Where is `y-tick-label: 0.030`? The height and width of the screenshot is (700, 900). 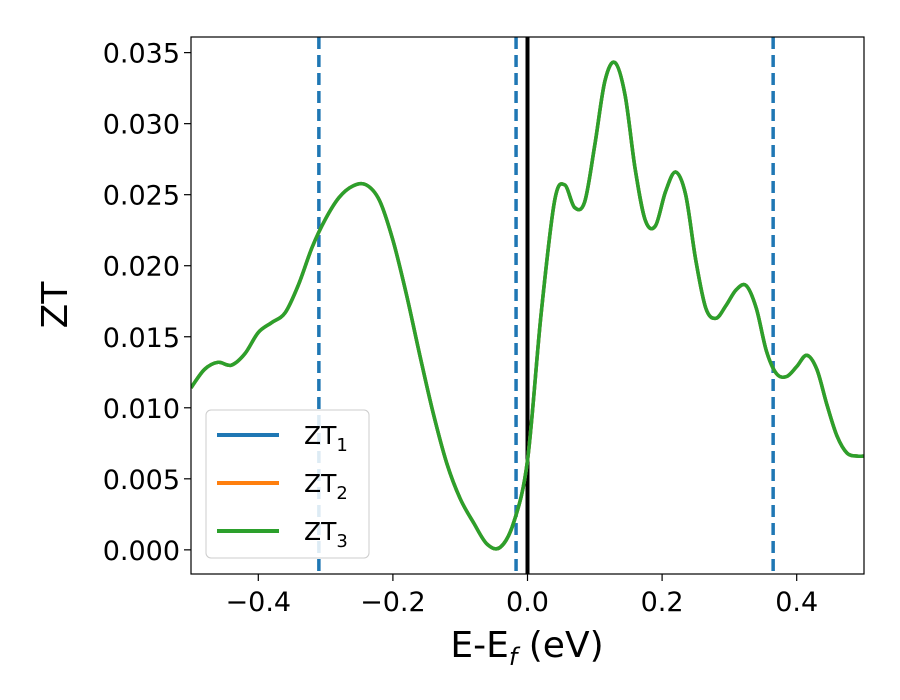 y-tick-label: 0.030 is located at coordinates (141, 125).